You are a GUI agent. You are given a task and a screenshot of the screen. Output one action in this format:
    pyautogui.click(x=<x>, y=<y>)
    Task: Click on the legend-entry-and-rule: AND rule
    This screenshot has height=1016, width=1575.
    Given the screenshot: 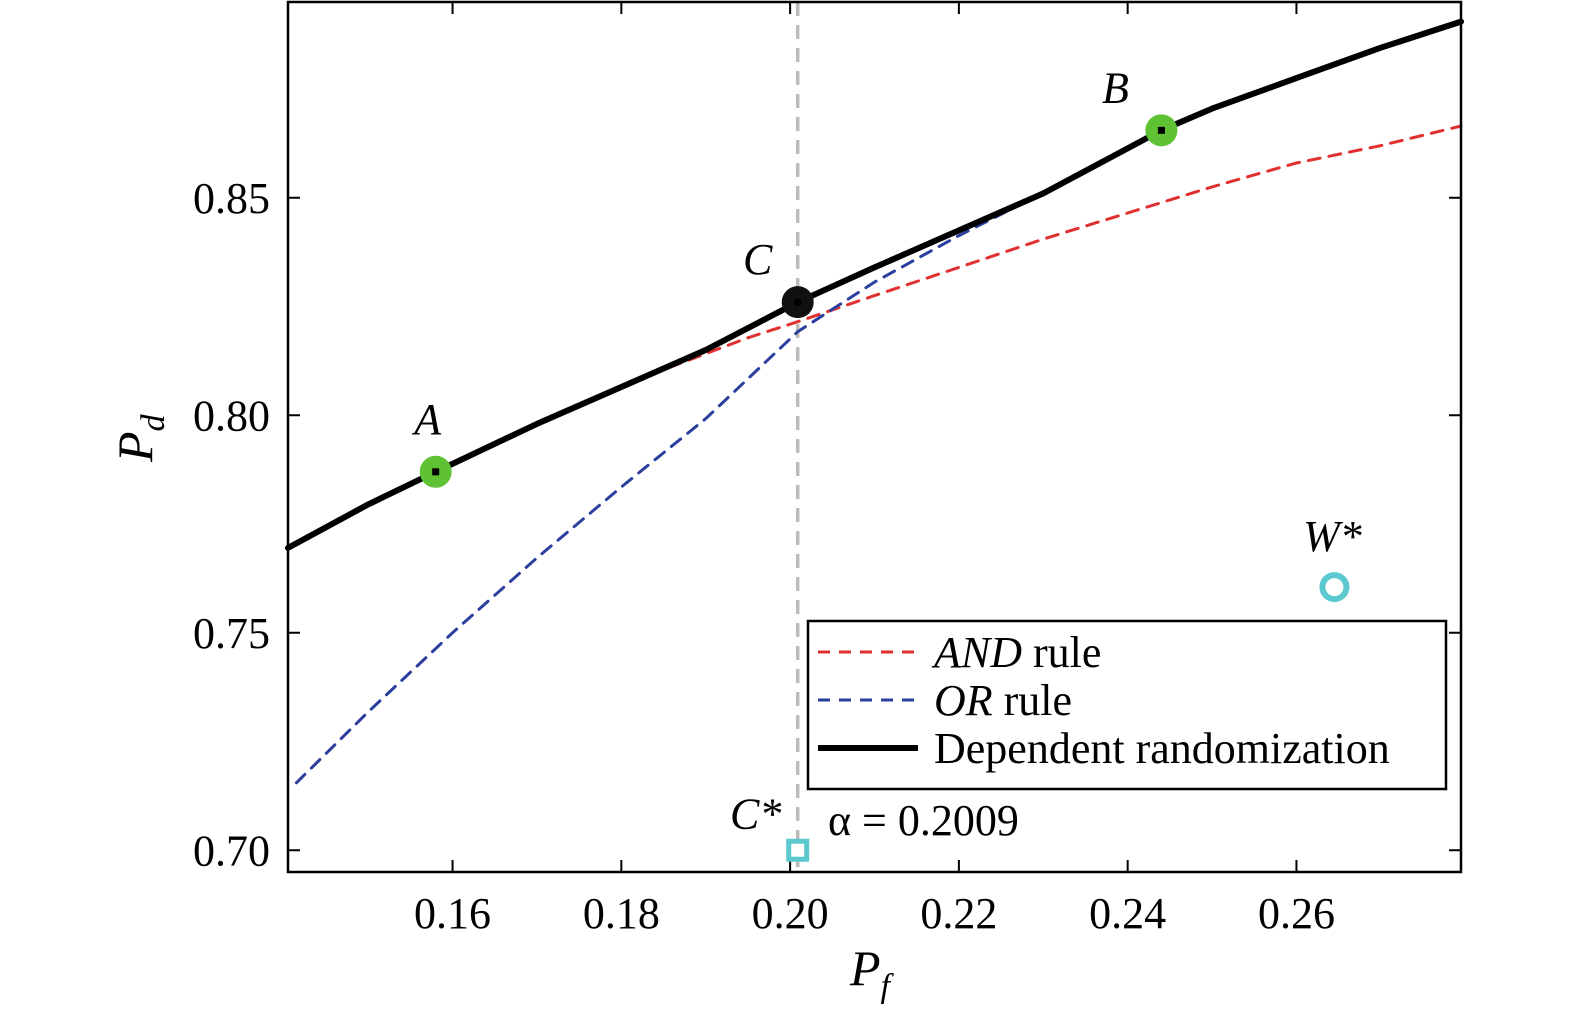 What is the action you would take?
    pyautogui.click(x=959, y=652)
    